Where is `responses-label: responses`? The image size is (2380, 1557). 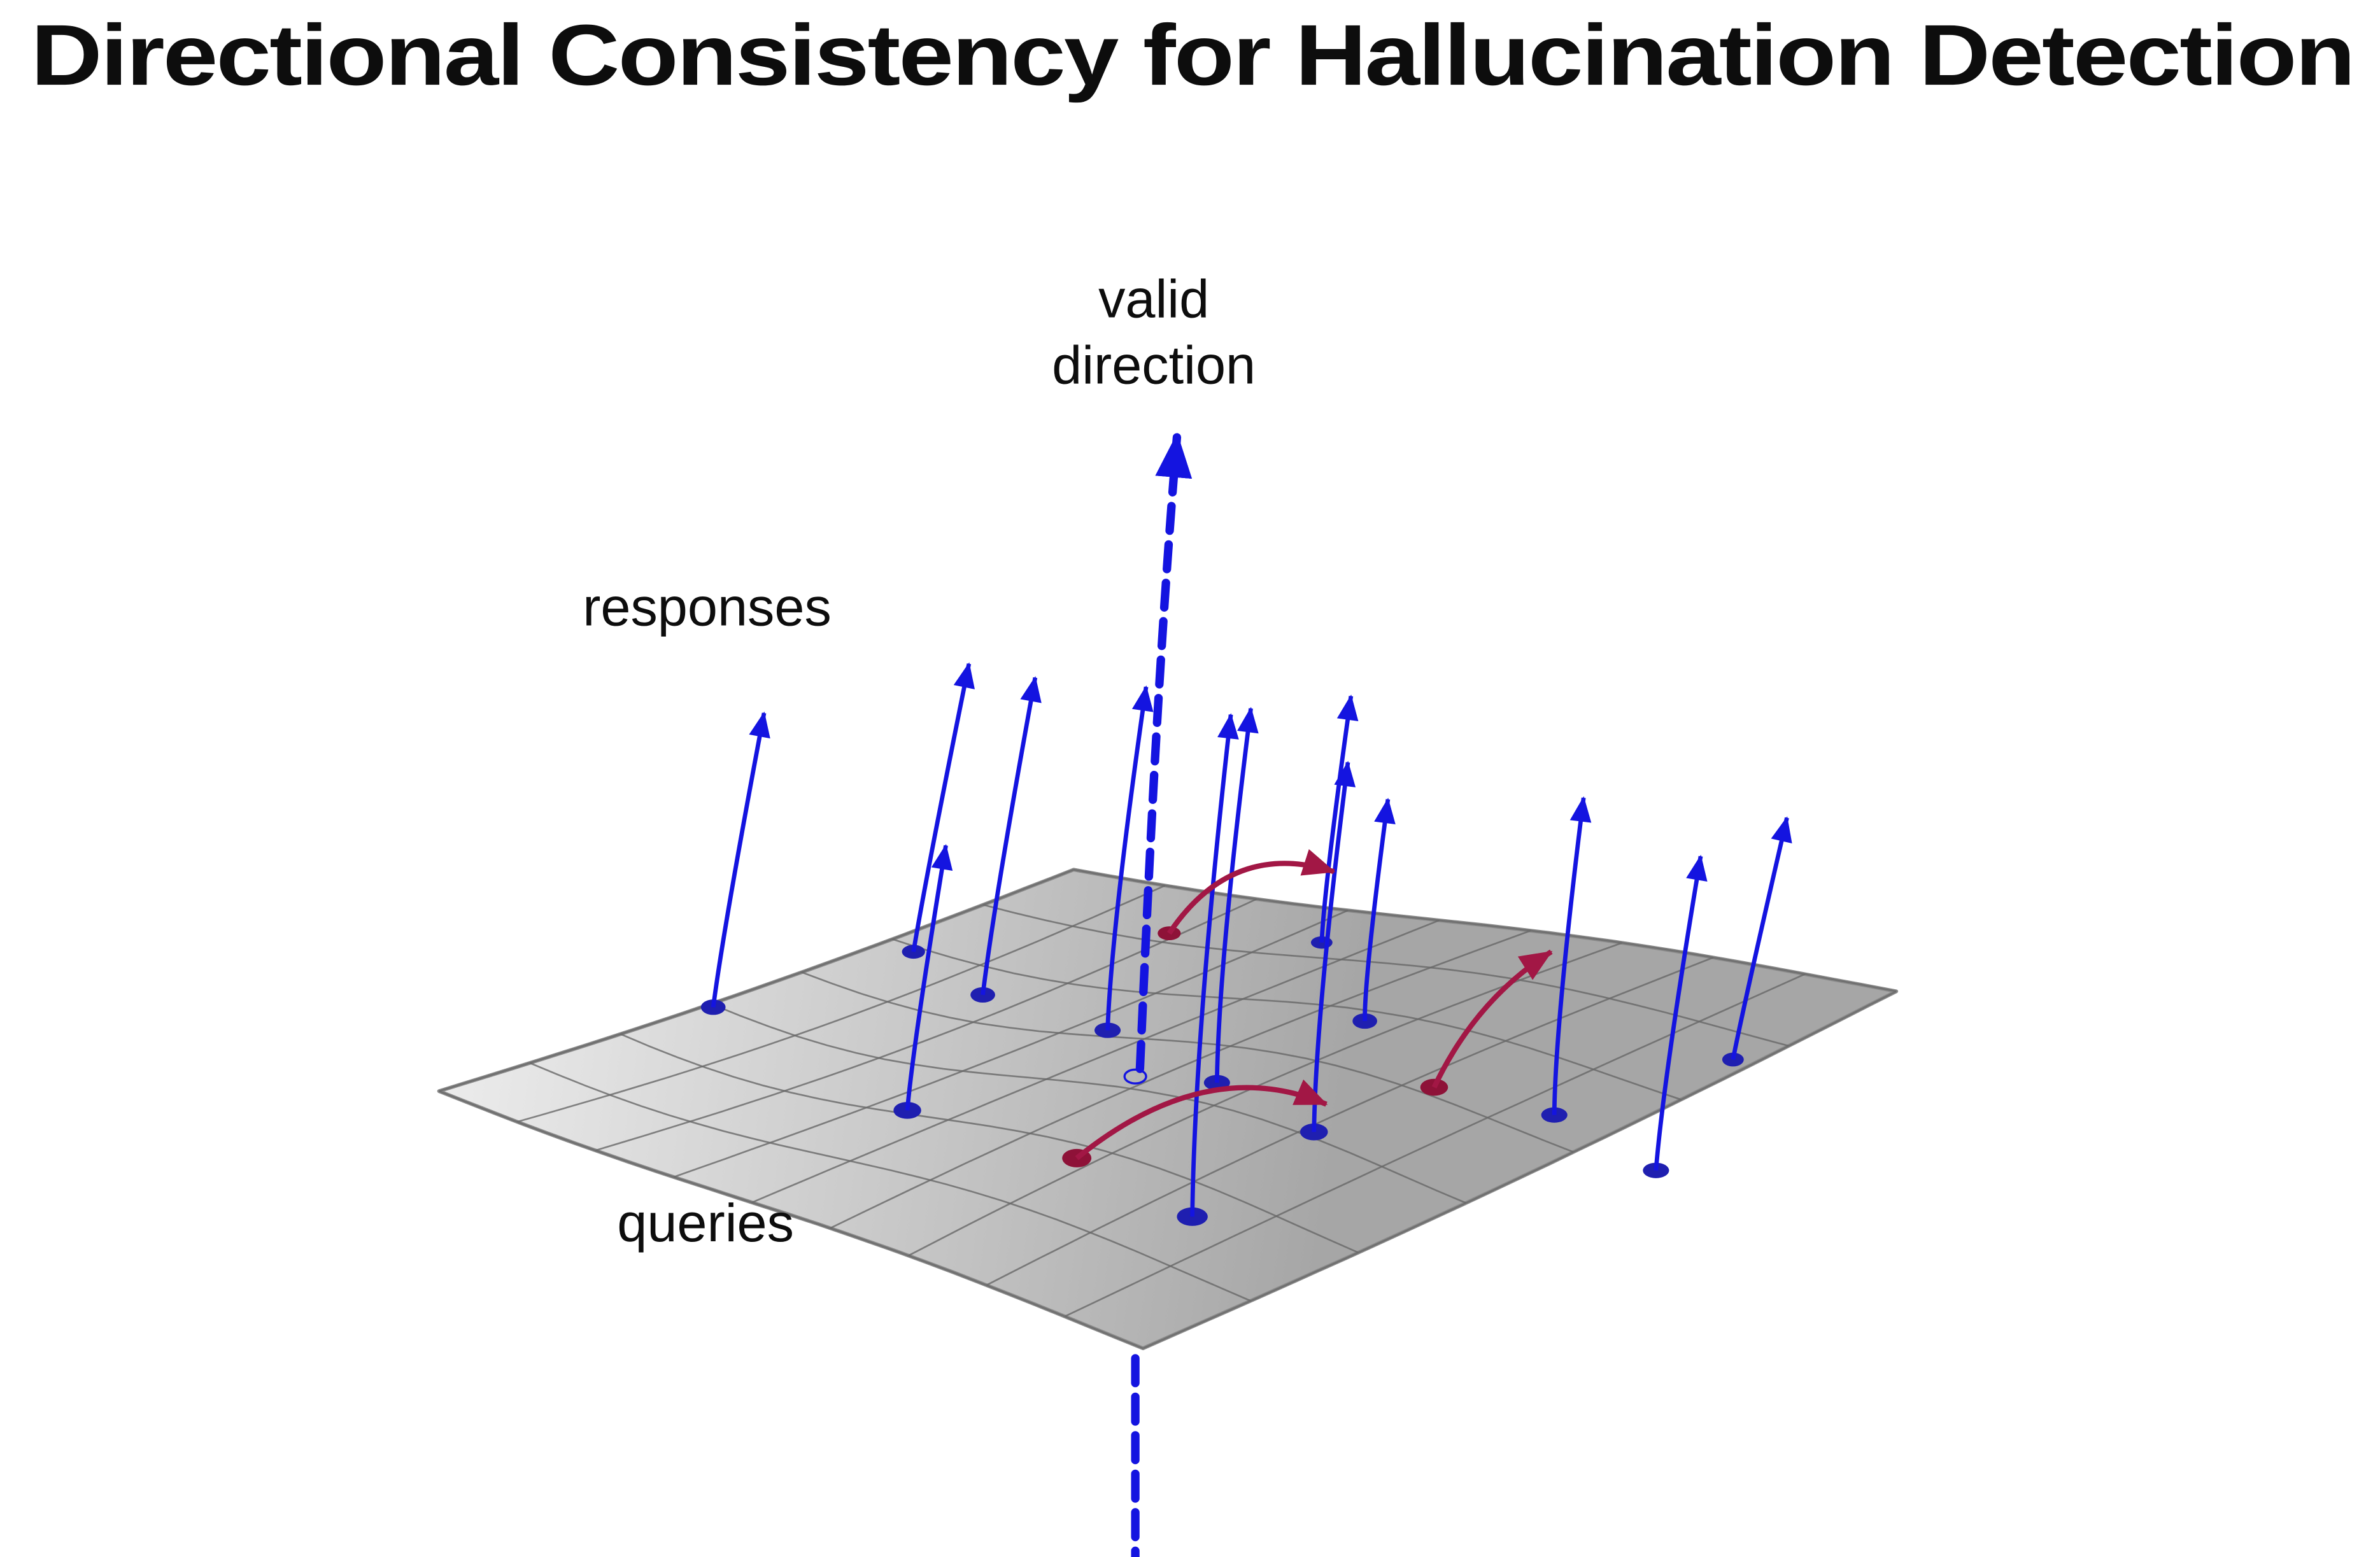
responses-label: responses is located at coordinates (707, 606).